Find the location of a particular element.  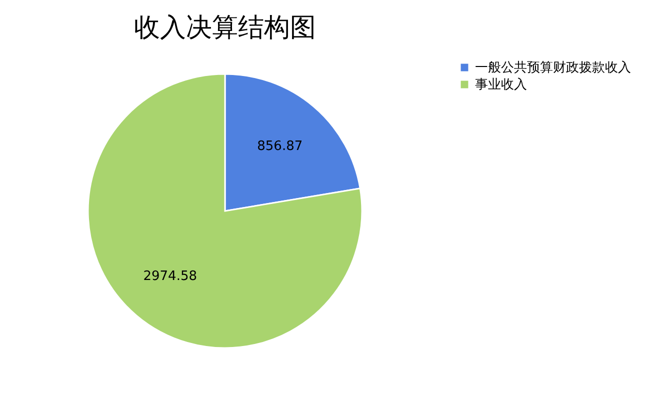

legend-label: 一般公共预算财政拨款收入 is located at coordinates (553, 68).